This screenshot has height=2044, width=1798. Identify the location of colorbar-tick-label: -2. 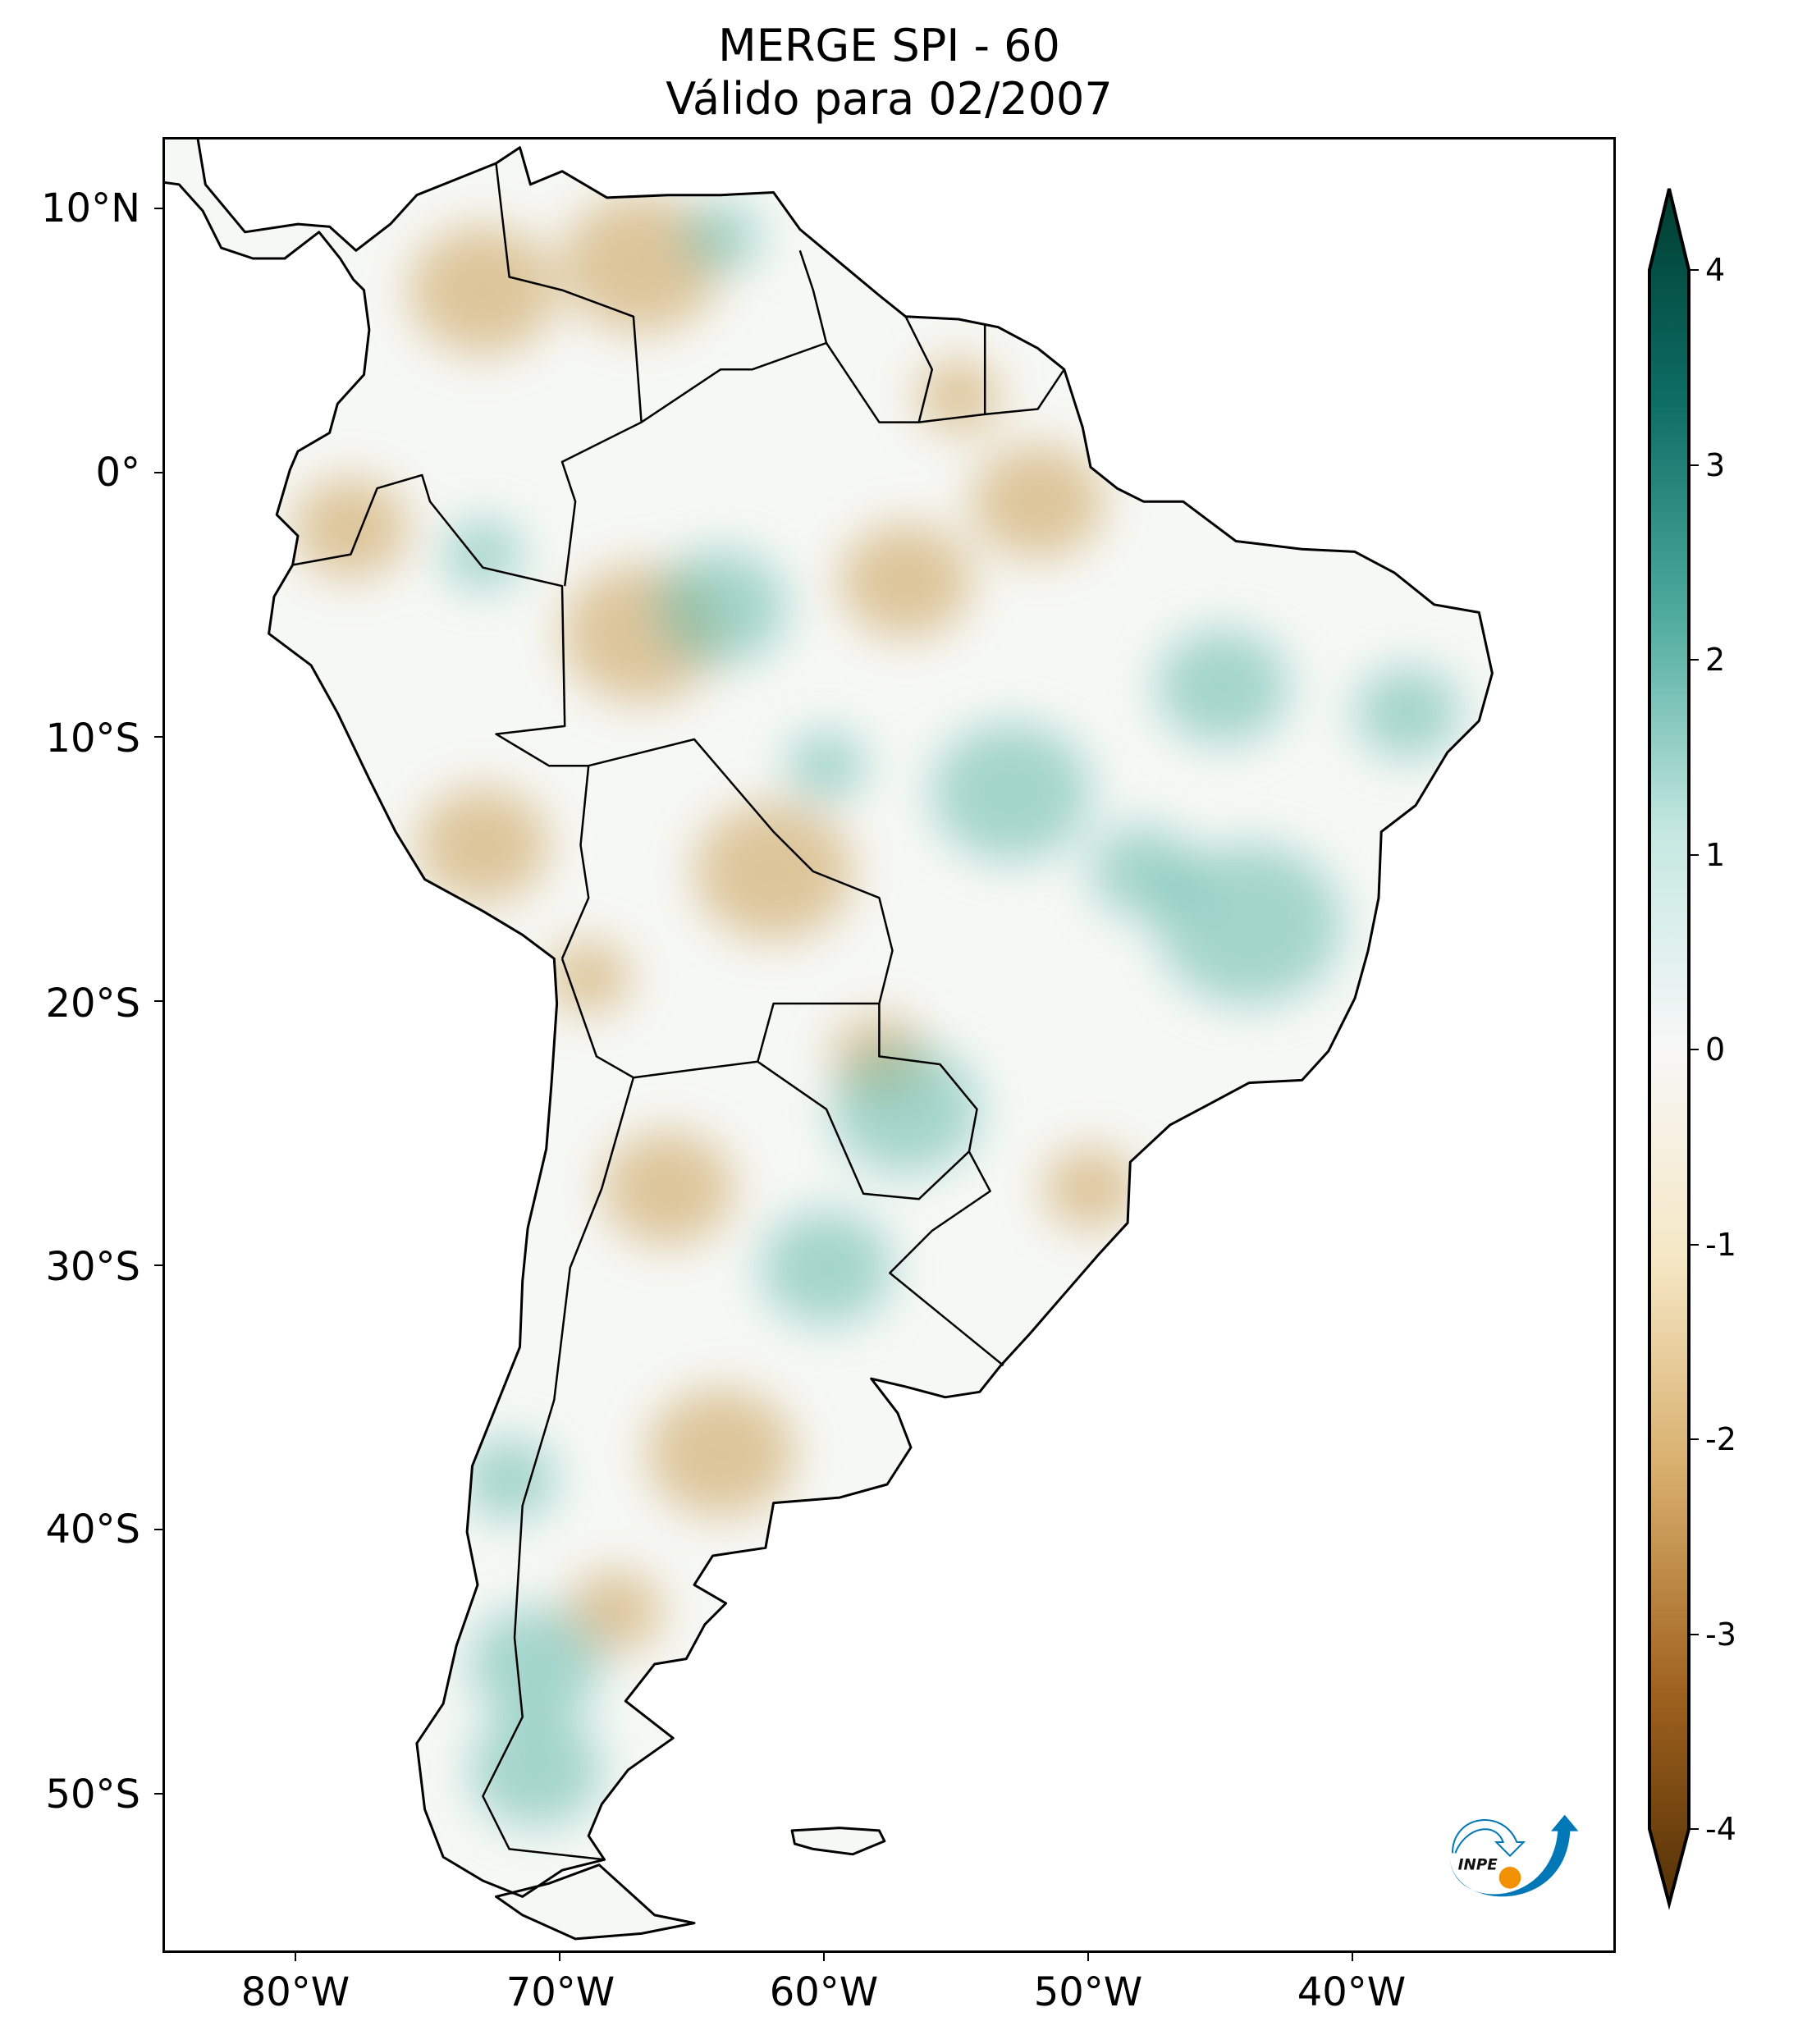
(1720, 1439).